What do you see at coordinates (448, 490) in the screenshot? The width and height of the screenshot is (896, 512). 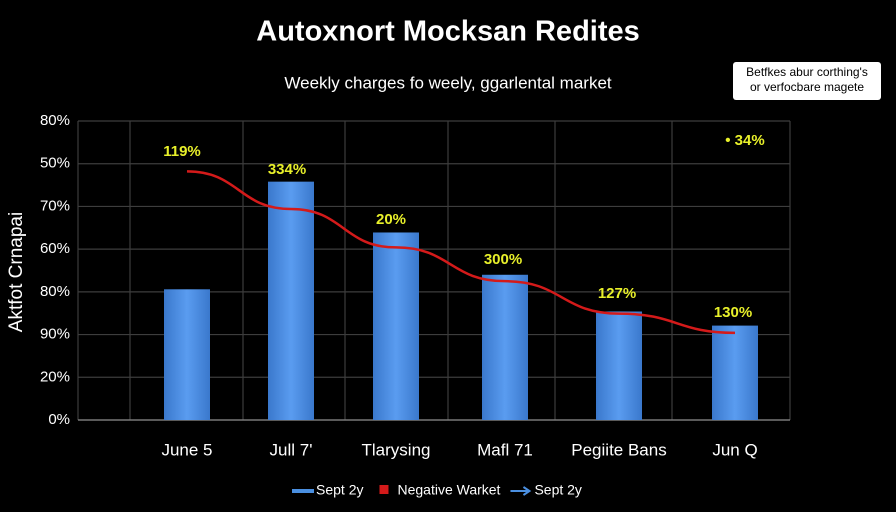 I see `legend-label: Negative Warket` at bounding box center [448, 490].